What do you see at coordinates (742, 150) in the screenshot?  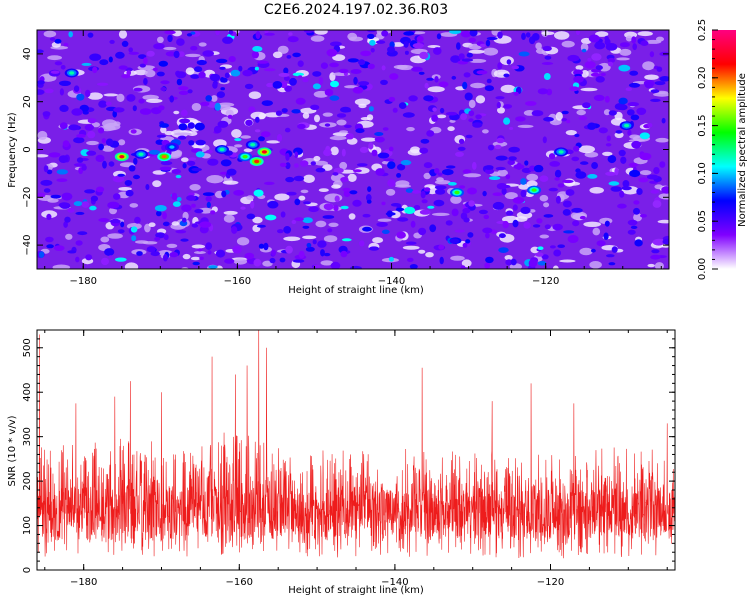 I see `colorbar-label: Normalized spectral amplitude` at bounding box center [742, 150].